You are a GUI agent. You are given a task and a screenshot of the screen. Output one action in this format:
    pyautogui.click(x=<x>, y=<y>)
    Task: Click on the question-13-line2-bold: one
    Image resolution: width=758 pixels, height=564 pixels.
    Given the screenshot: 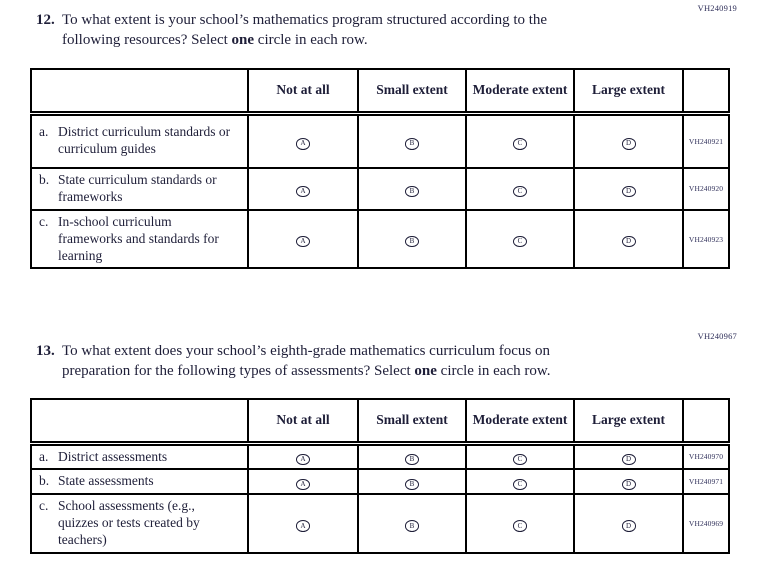 What is the action you would take?
    pyautogui.click(x=425, y=370)
    